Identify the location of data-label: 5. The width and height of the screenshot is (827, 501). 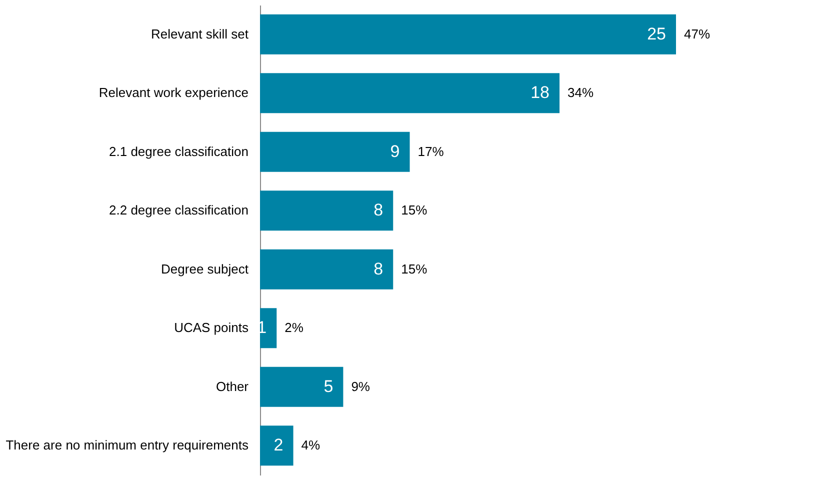
(329, 386).